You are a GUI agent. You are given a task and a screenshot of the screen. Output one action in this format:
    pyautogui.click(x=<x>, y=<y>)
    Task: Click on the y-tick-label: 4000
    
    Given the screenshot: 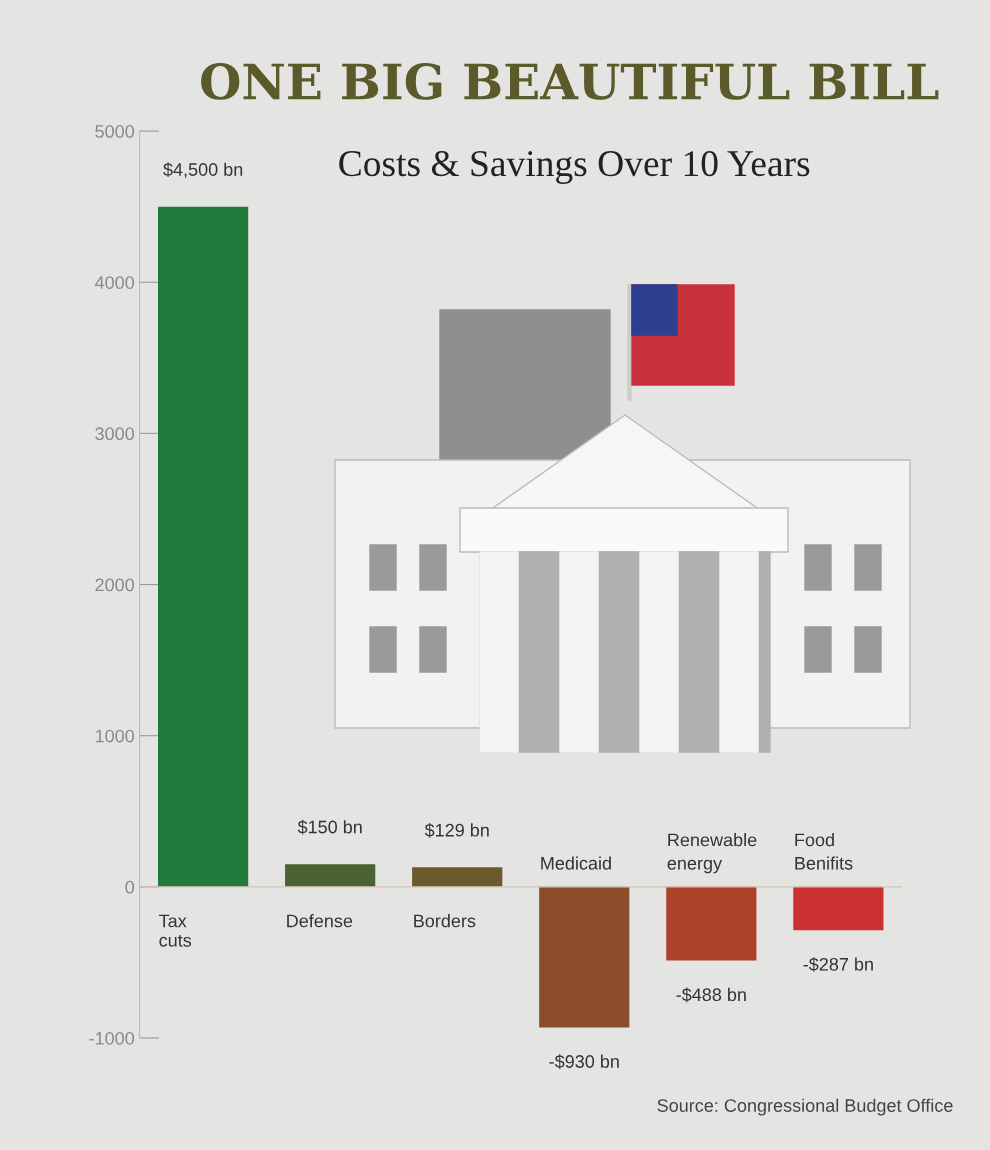 What is the action you would take?
    pyautogui.click(x=114, y=282)
    